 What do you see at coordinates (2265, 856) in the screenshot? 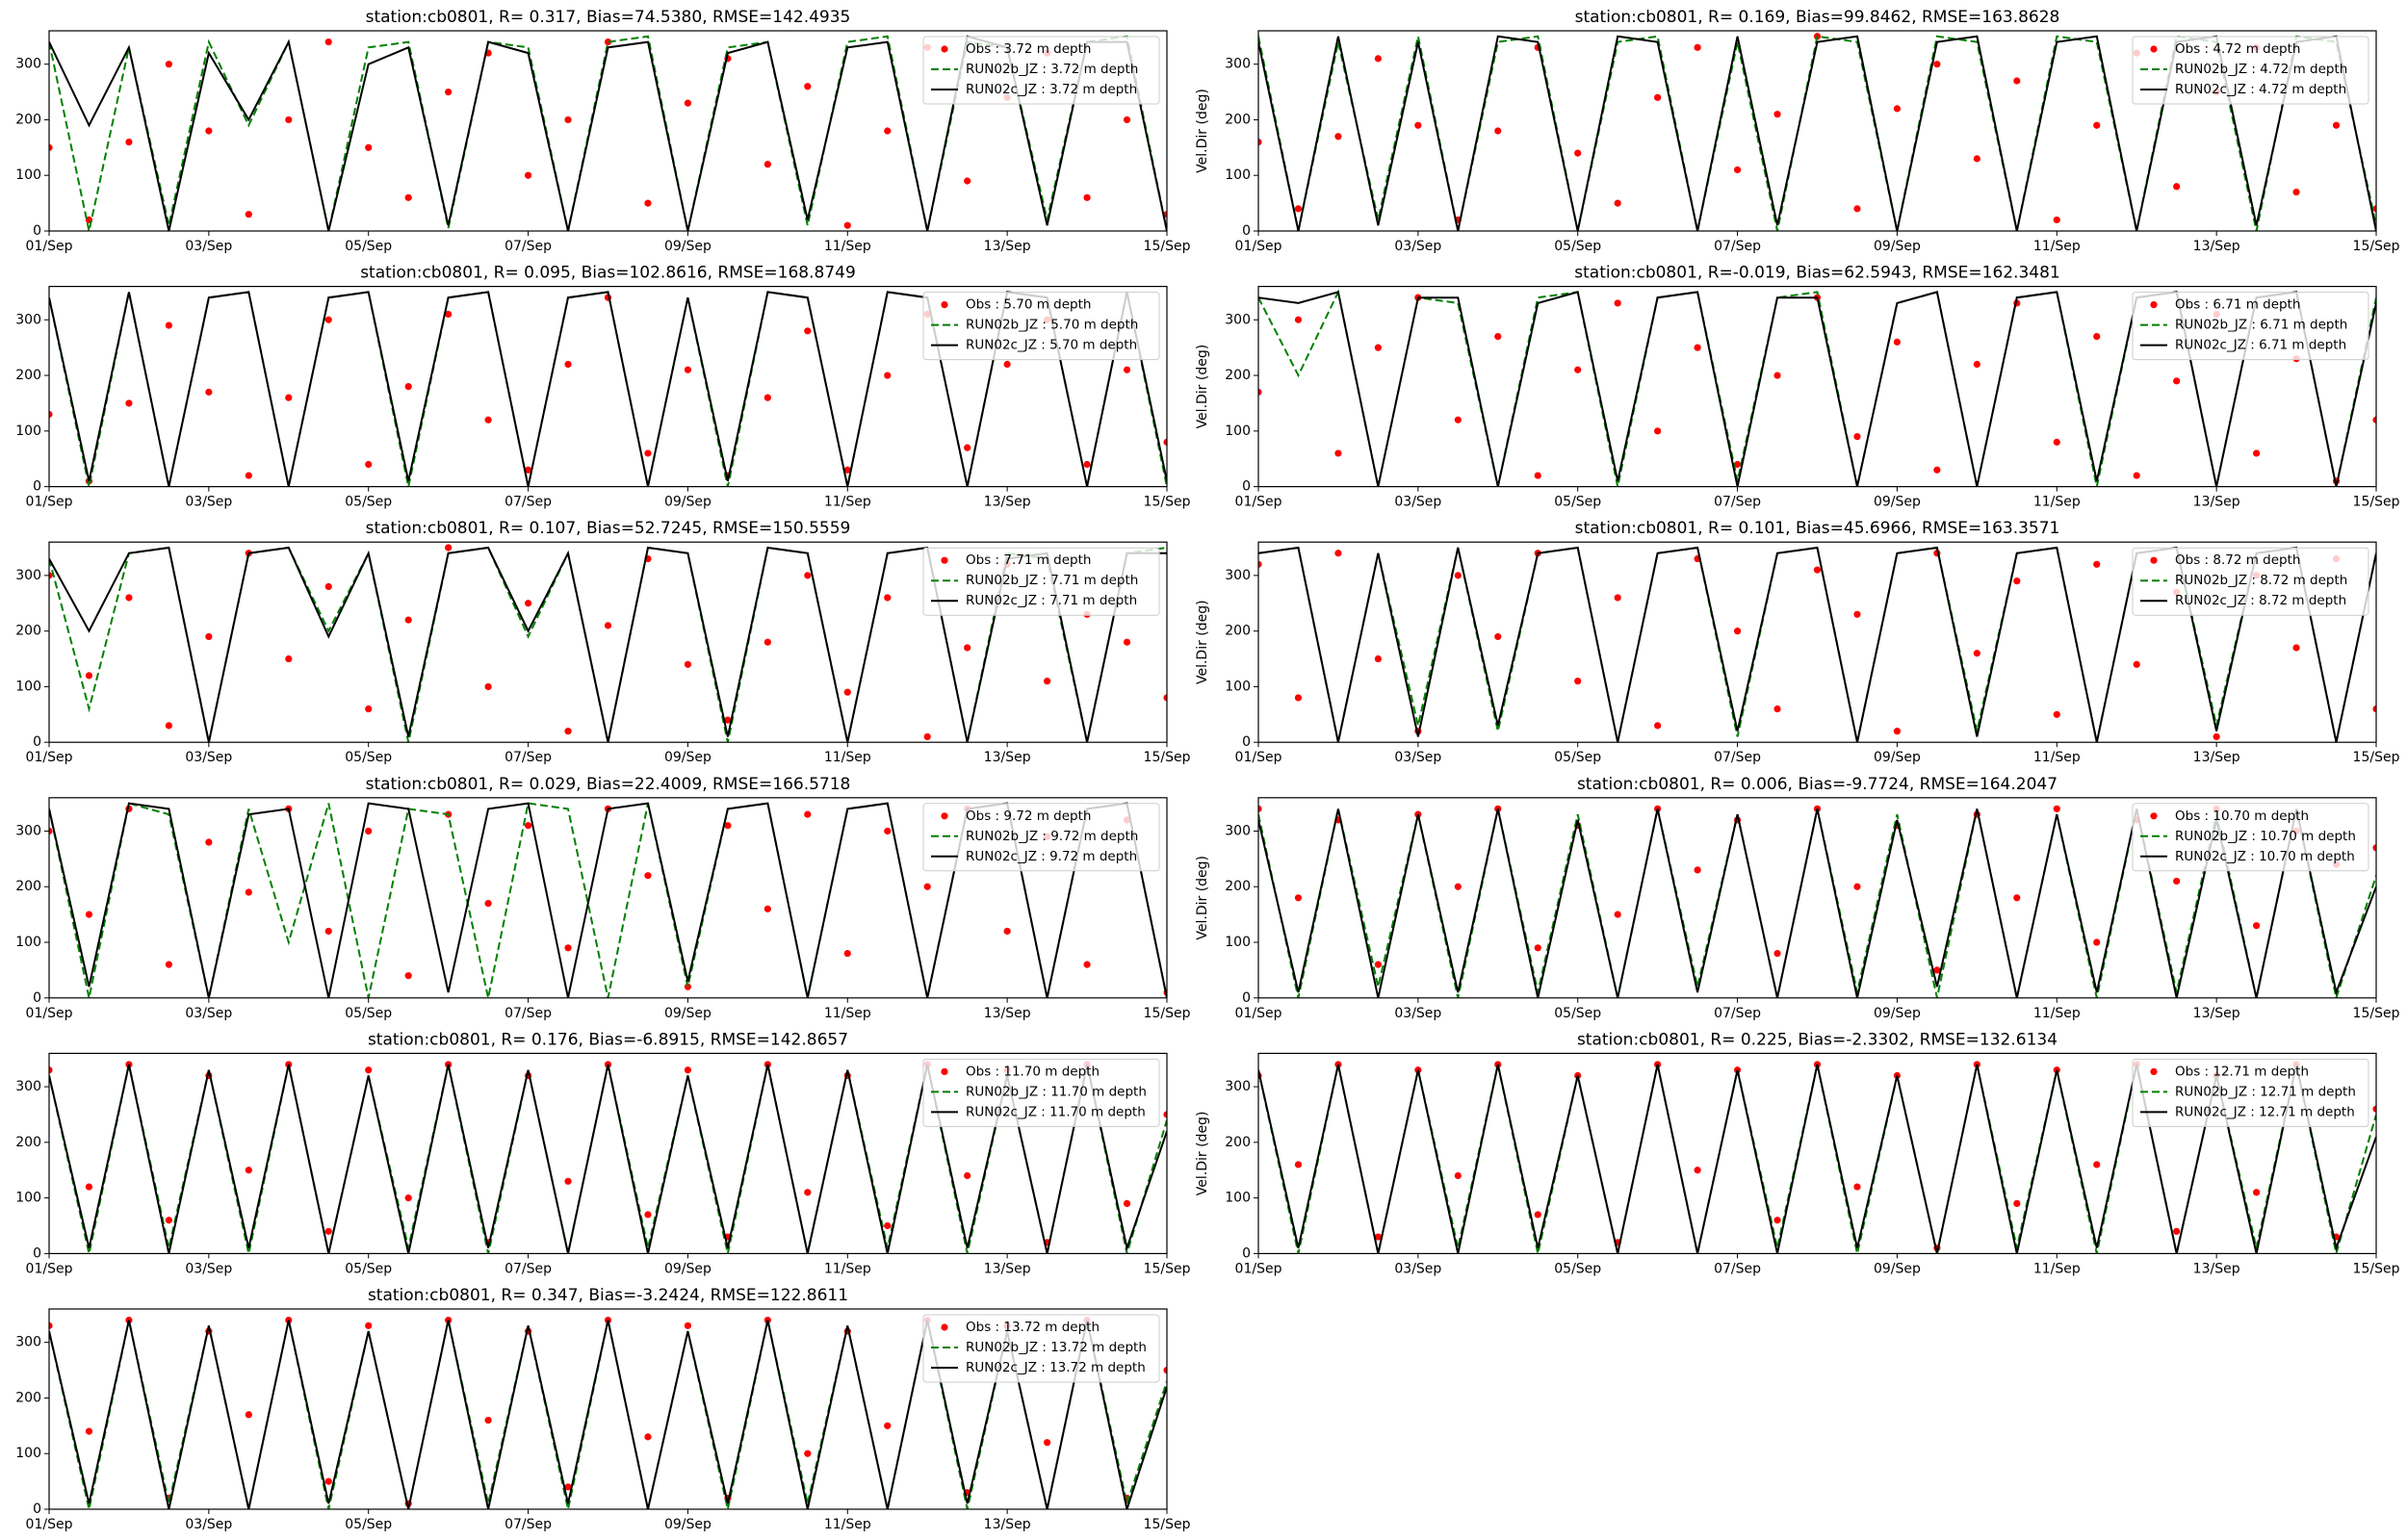
I see `legend-label: RUN02c_JZ : 10.70 m depth` at bounding box center [2265, 856].